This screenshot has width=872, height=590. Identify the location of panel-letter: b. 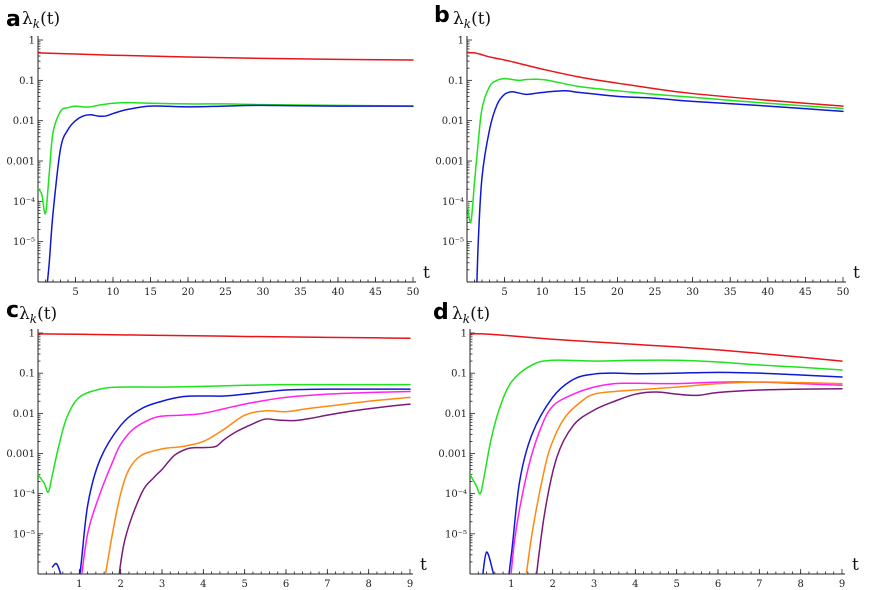
(442, 15).